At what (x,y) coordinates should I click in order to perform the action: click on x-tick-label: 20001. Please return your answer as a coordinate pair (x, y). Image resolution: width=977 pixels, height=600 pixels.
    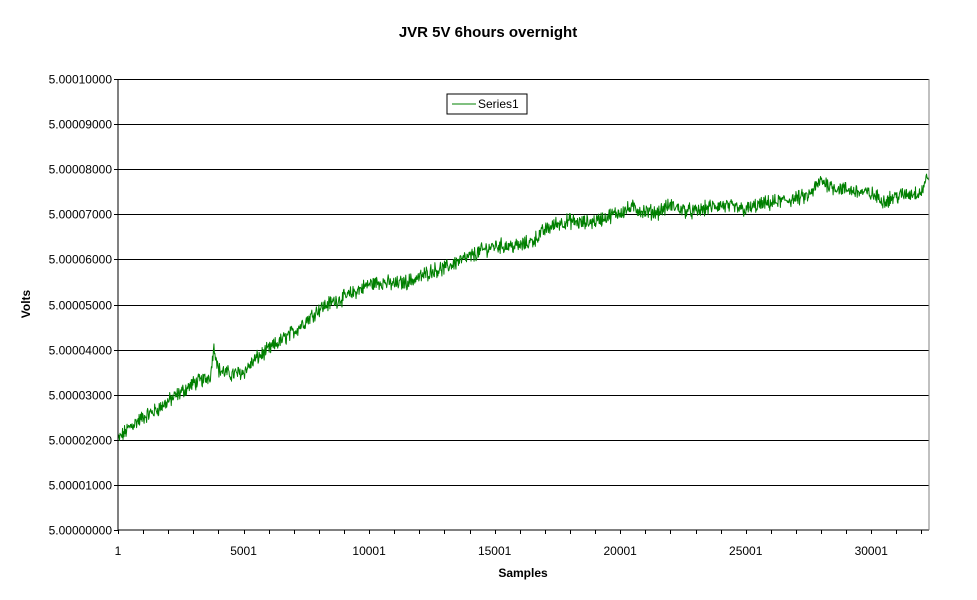
    Looking at the image, I should click on (620, 551).